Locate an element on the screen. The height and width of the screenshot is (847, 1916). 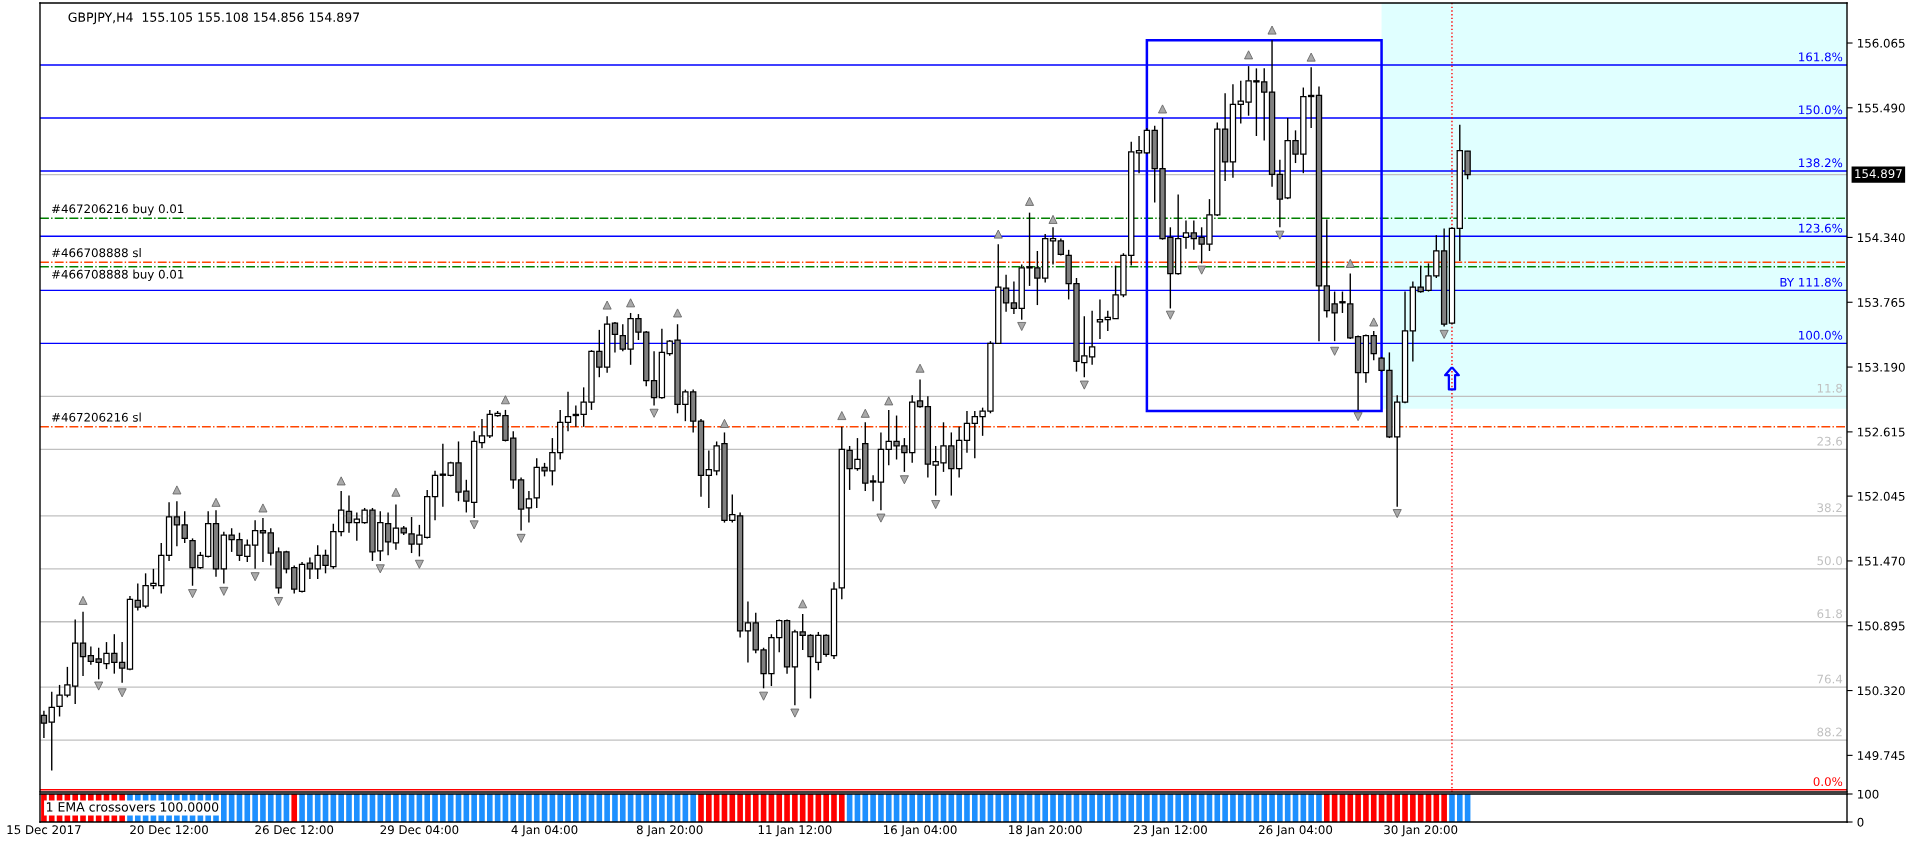
x-tick-label: 26 Dec 12:00 is located at coordinates (294, 830).